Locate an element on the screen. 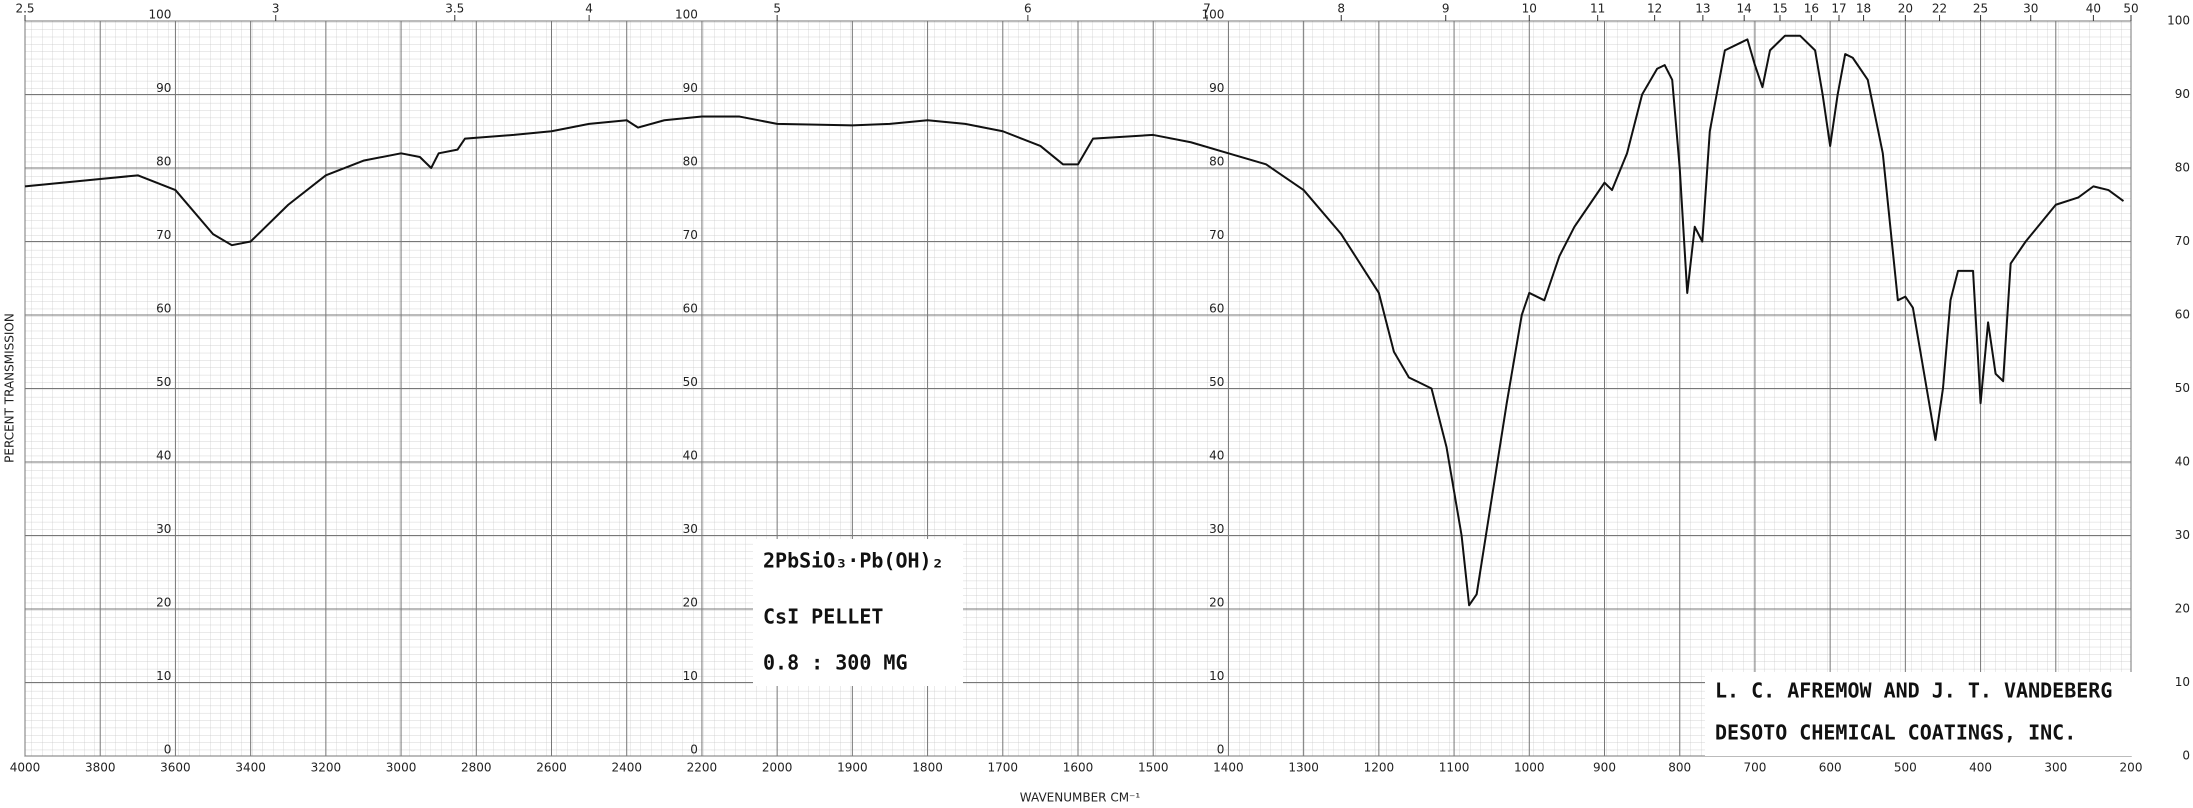 Image resolution: width=2193 pixels, height=808 pixels. x2-tick-label: 13 is located at coordinates (1702, 9).